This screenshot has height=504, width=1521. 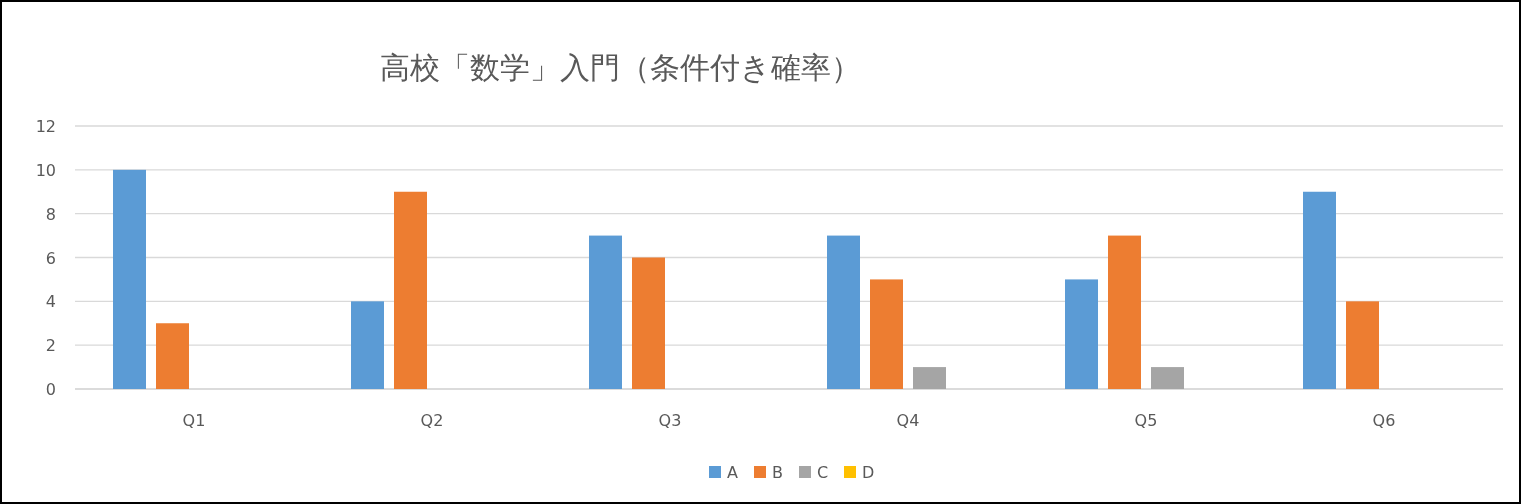 I want to click on x-tick-label: Q4, so click(x=908, y=420).